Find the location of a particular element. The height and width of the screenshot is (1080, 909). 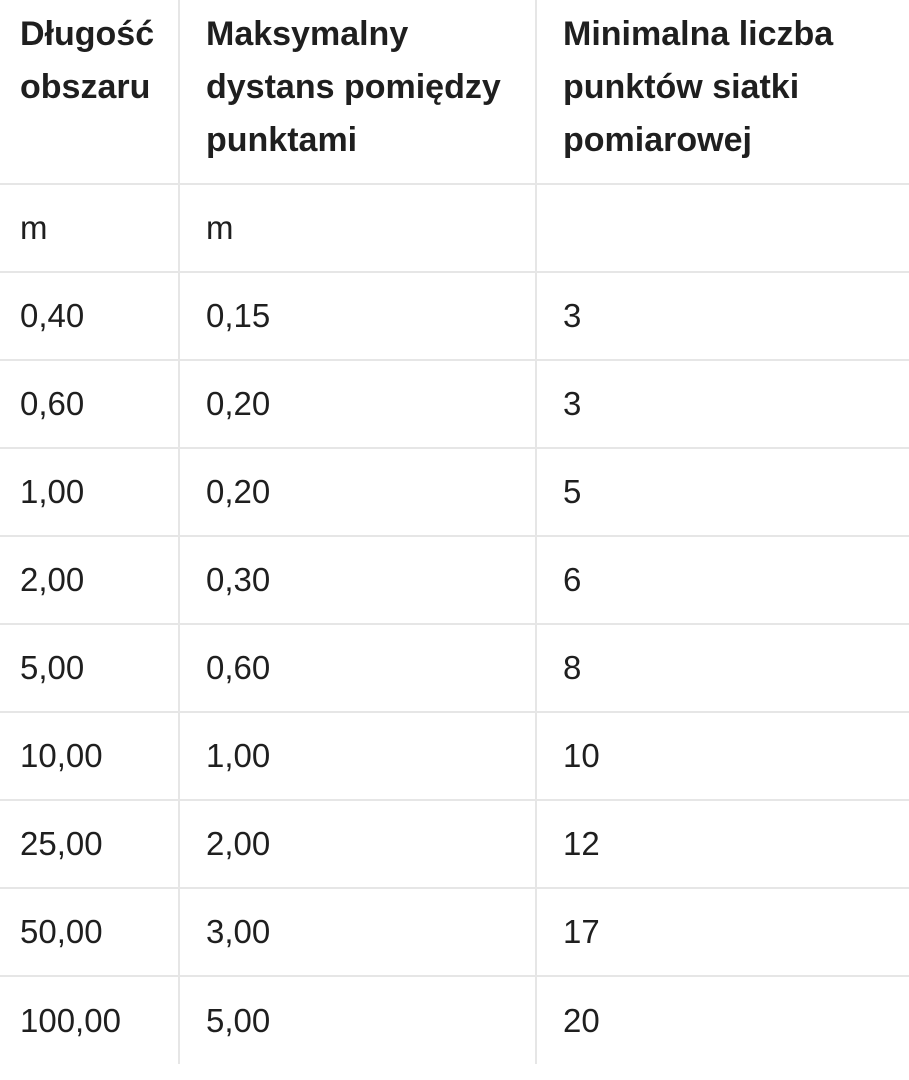

table-row: 100,00 5,00 20 is located at coordinates (454, 1020).